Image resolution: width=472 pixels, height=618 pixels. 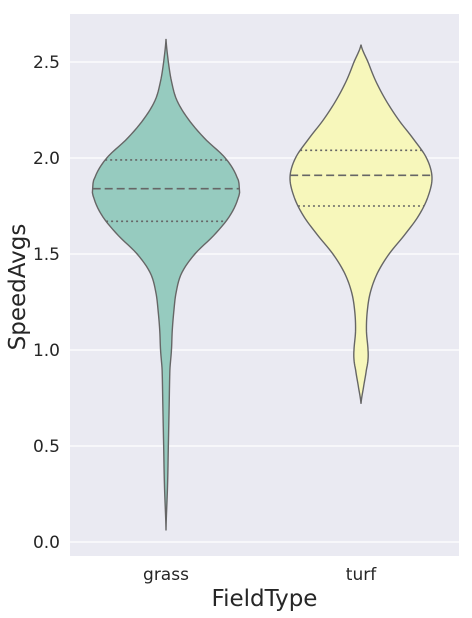 What do you see at coordinates (46, 543) in the screenshot?
I see `y-tick-label: 0.0` at bounding box center [46, 543].